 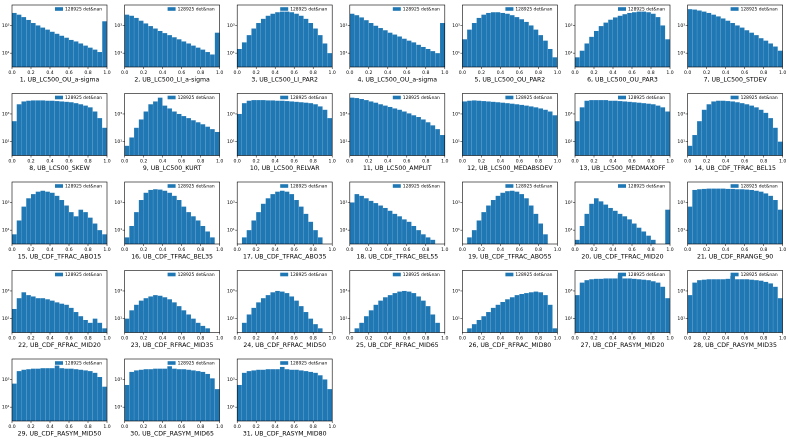 What do you see at coordinates (397, 80) in the screenshot?
I see `panel-title: 4, UB_LC500_OU_a-sigma` at bounding box center [397, 80].